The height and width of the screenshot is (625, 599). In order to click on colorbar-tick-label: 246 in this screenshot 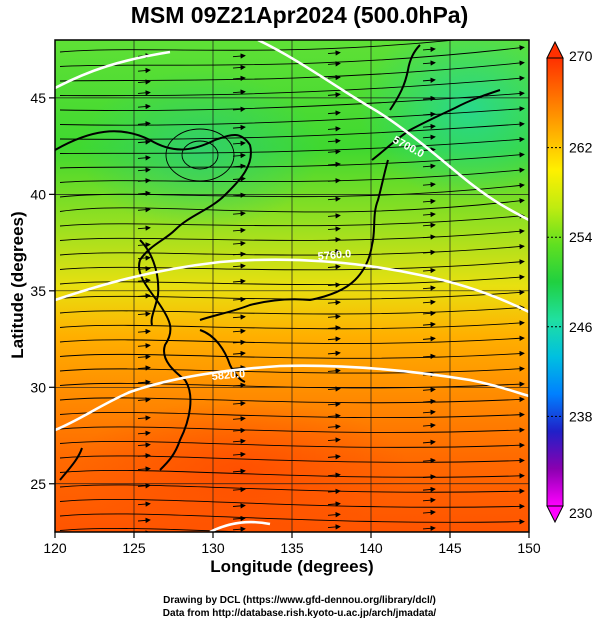, I will do `click(581, 327)`.